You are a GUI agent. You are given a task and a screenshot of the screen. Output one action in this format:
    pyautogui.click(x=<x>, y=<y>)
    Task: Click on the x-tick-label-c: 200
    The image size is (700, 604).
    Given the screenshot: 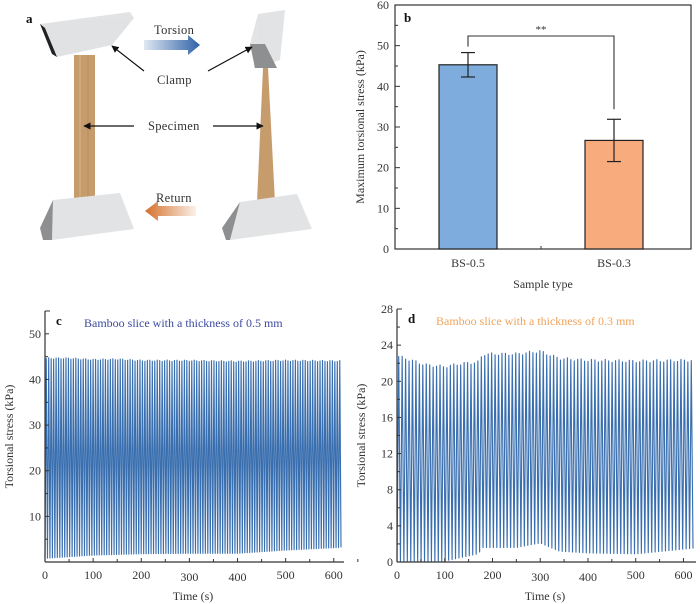 What is the action you would take?
    pyautogui.click(x=141, y=575)
    